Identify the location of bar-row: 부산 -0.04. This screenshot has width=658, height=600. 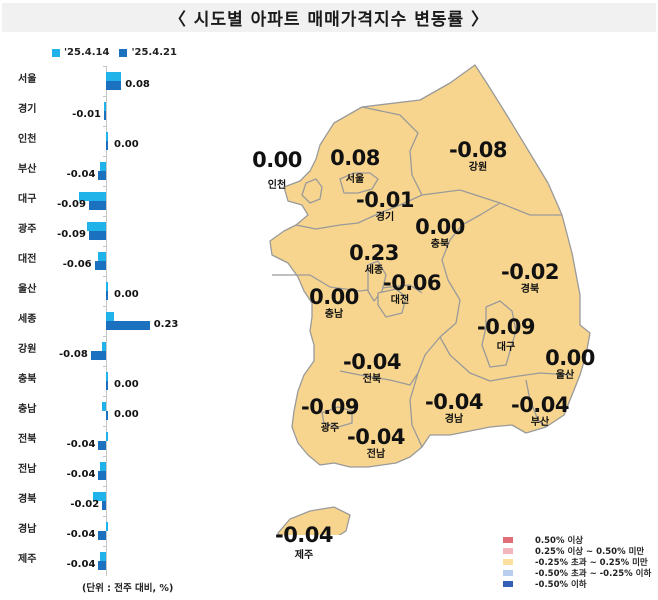
(120, 171).